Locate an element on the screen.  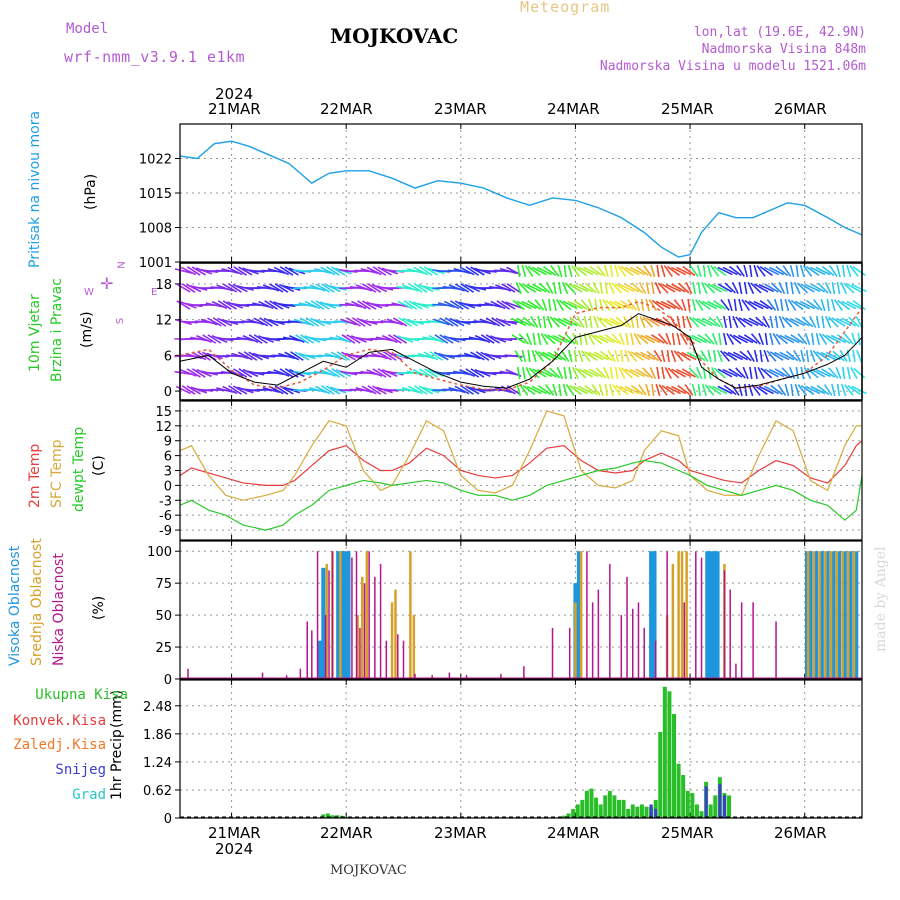
wind-speed-line is located at coordinates (521, 351).